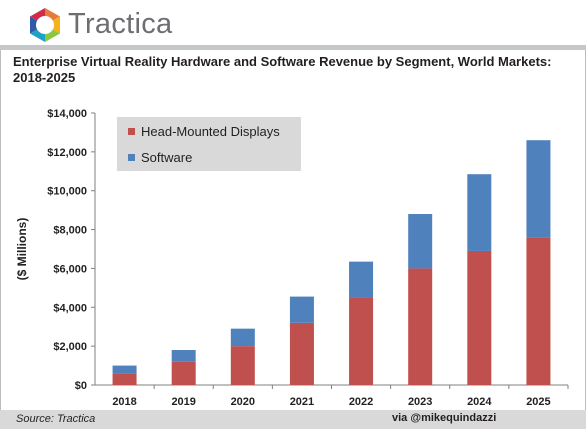 This screenshot has width=586, height=429. What do you see at coordinates (183, 373) in the screenshot?
I see `bar-hmd-2019` at bounding box center [183, 373].